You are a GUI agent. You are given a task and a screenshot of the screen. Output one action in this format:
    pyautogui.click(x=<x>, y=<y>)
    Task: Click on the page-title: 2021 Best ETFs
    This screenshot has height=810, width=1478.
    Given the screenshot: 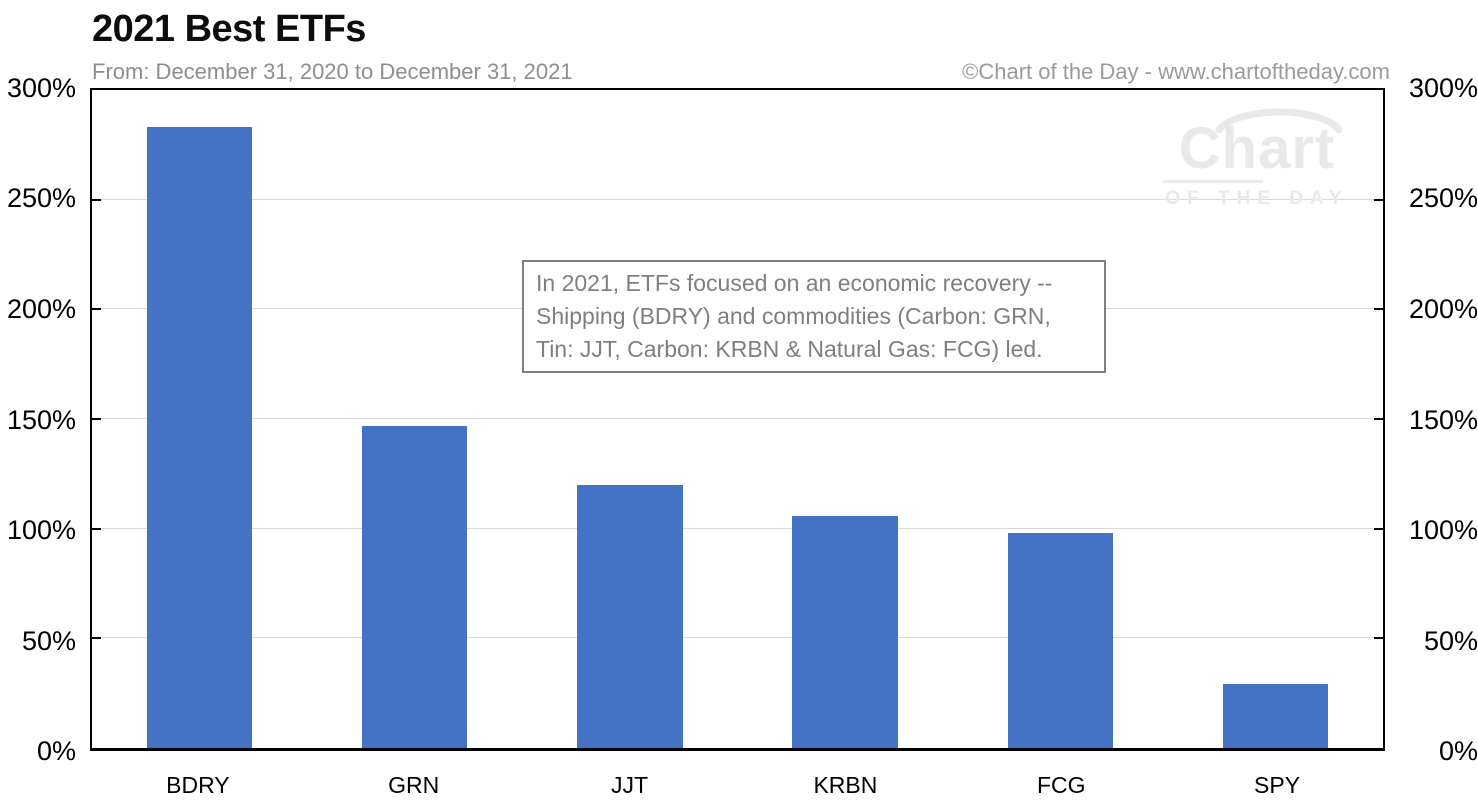 What is the action you would take?
    pyautogui.click(x=229, y=29)
    